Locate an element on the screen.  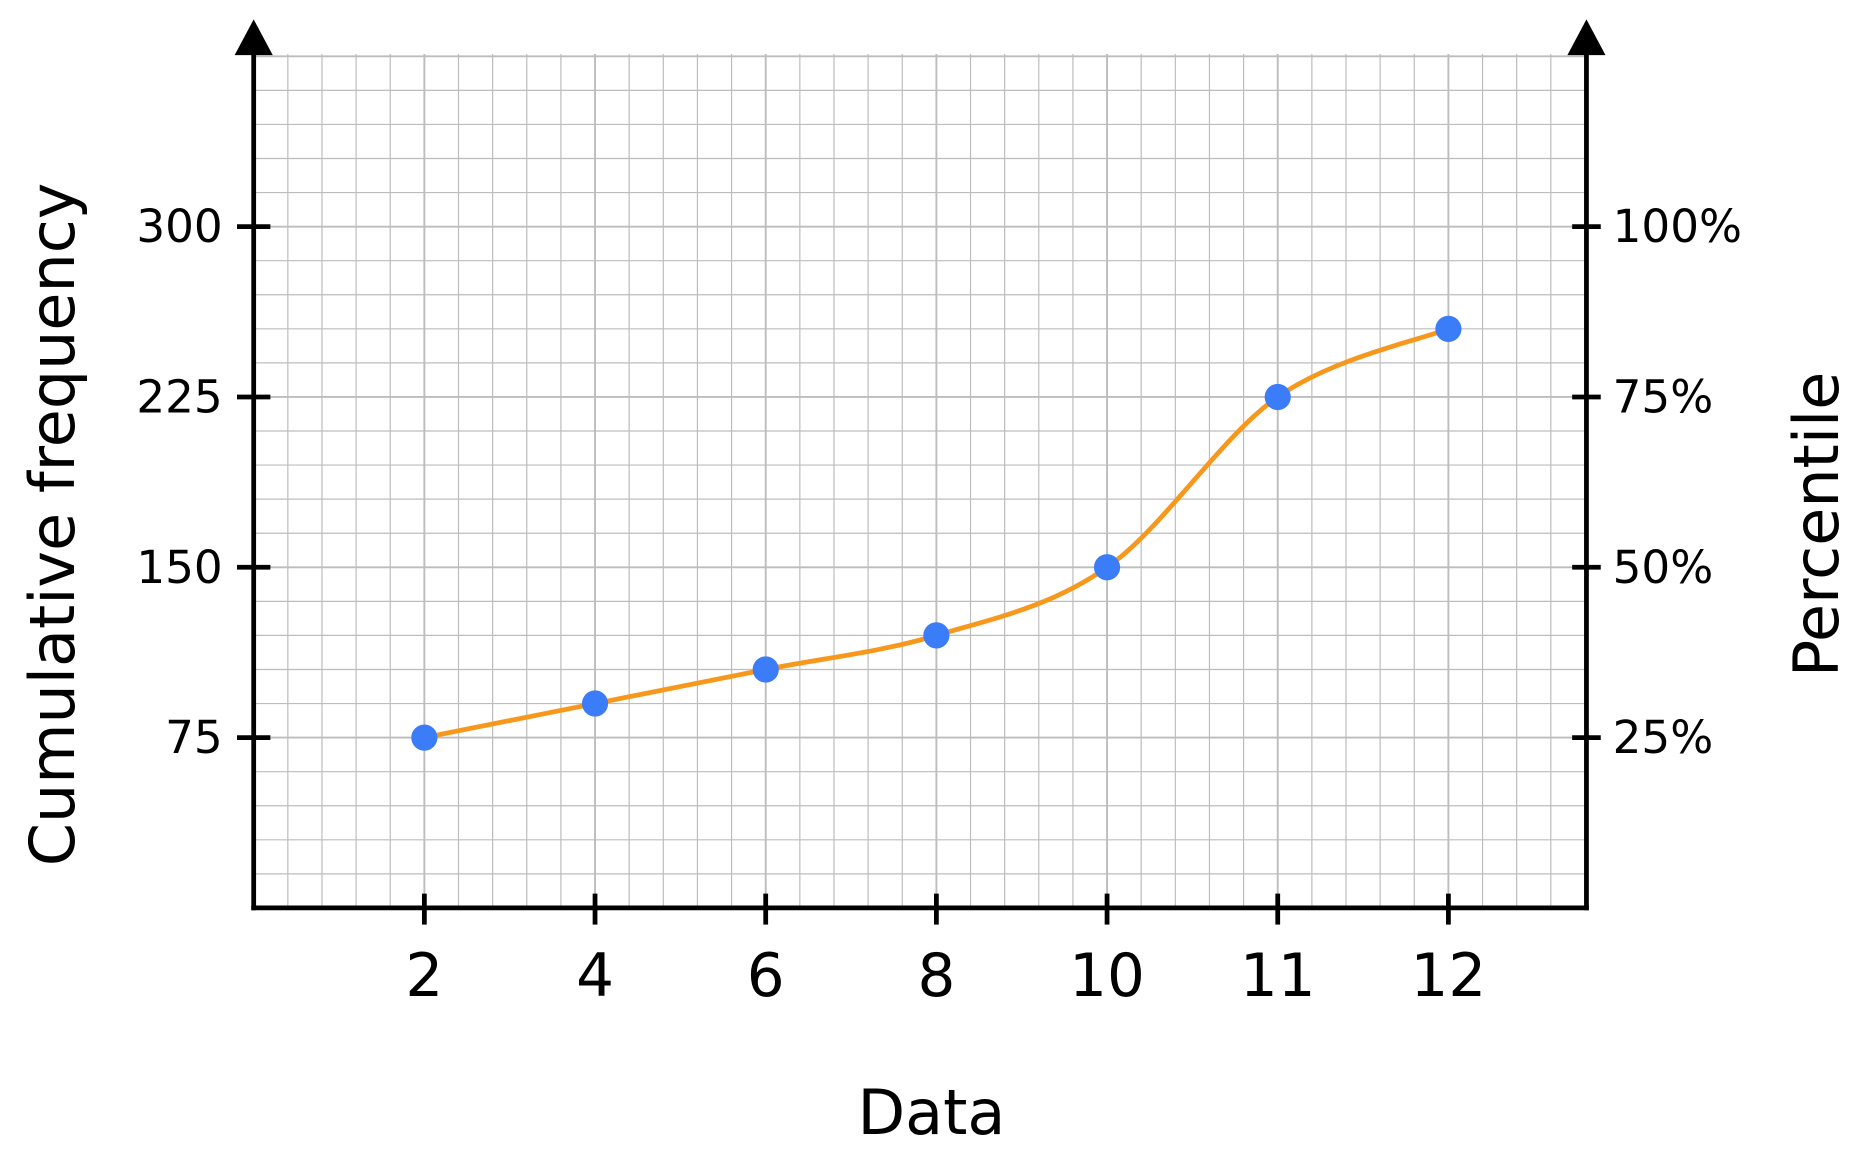
right-y-tick-label: 100% is located at coordinates (1677, 226).